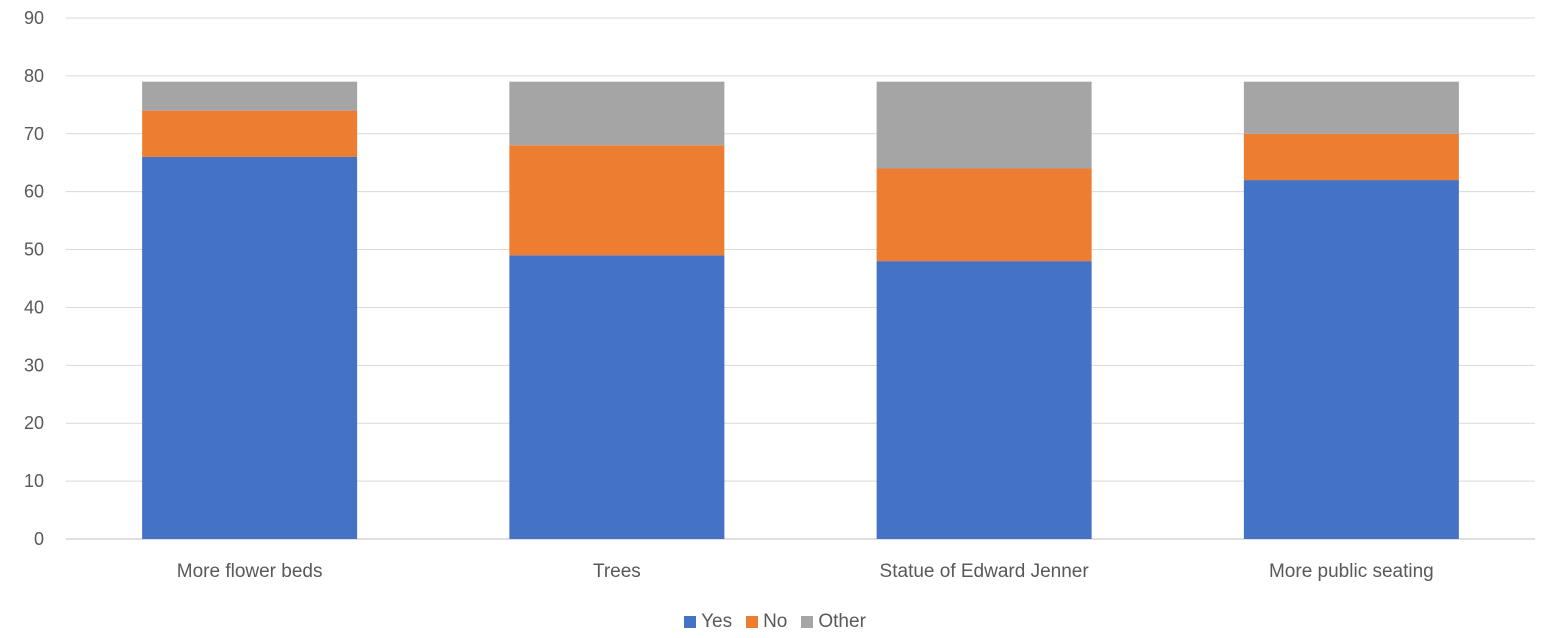 Image resolution: width=1550 pixels, height=638 pixels. What do you see at coordinates (34, 18) in the screenshot?
I see `y-tick-label: 90` at bounding box center [34, 18].